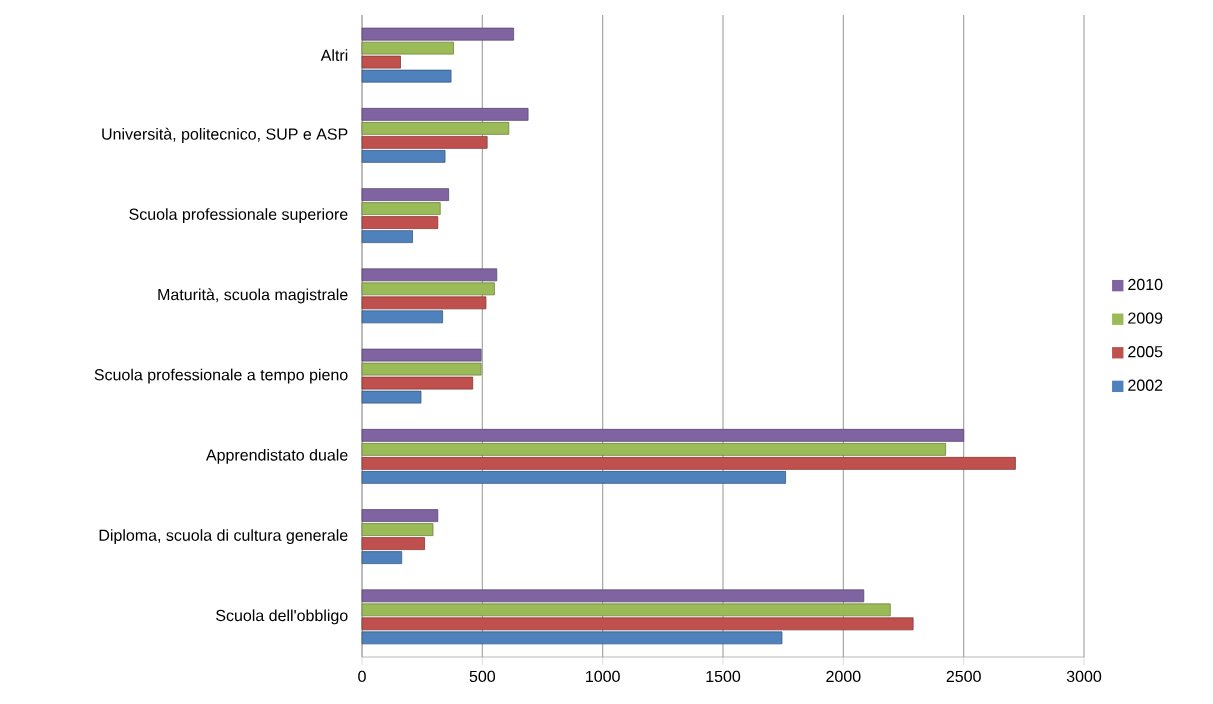 The image size is (1213, 704). What do you see at coordinates (238, 216) in the screenshot?
I see `y-tick-label: Scuola professionale superiore` at bounding box center [238, 216].